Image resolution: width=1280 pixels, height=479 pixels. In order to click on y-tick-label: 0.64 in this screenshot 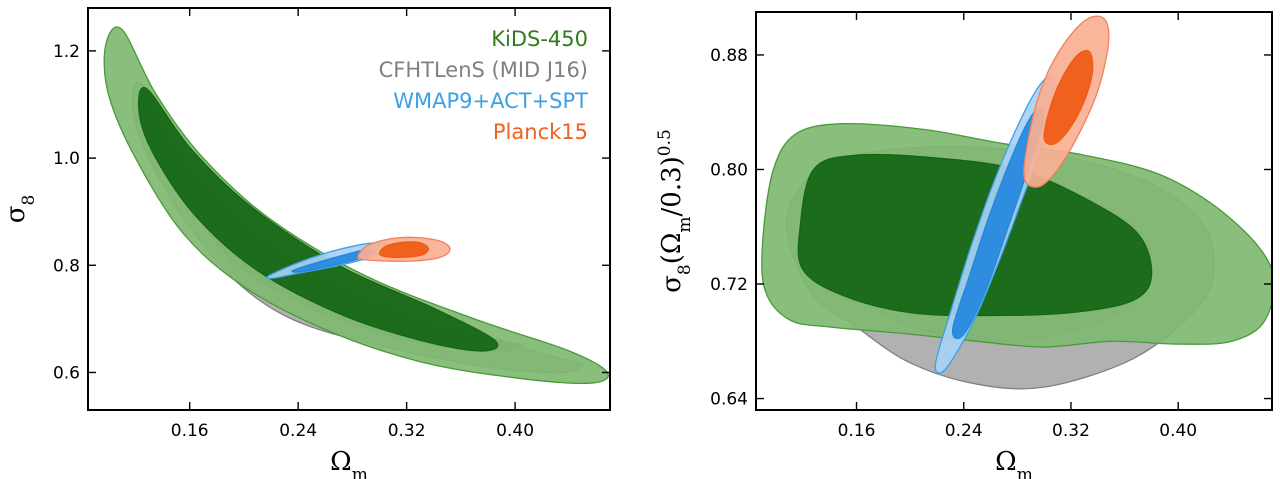, I will do `click(729, 400)`.